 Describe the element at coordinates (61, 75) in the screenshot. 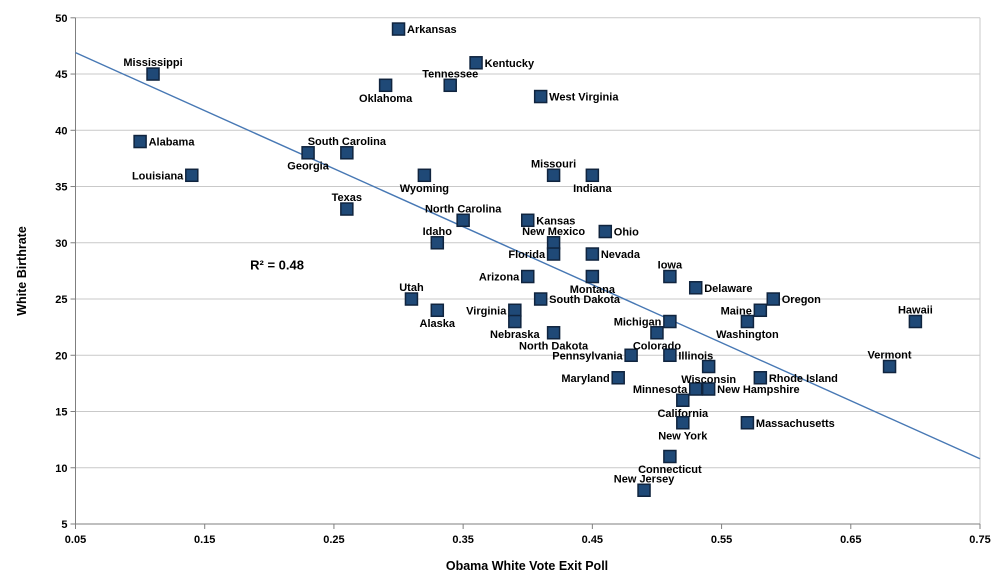

I see `y-tick-label: 45` at that location.